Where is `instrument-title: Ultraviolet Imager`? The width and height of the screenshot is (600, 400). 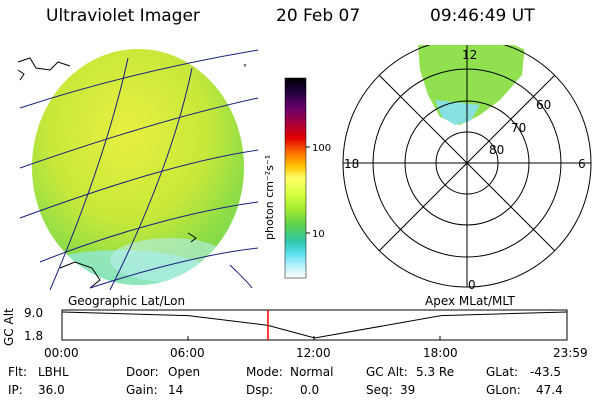 instrument-title: Ultraviolet Imager is located at coordinates (123, 16).